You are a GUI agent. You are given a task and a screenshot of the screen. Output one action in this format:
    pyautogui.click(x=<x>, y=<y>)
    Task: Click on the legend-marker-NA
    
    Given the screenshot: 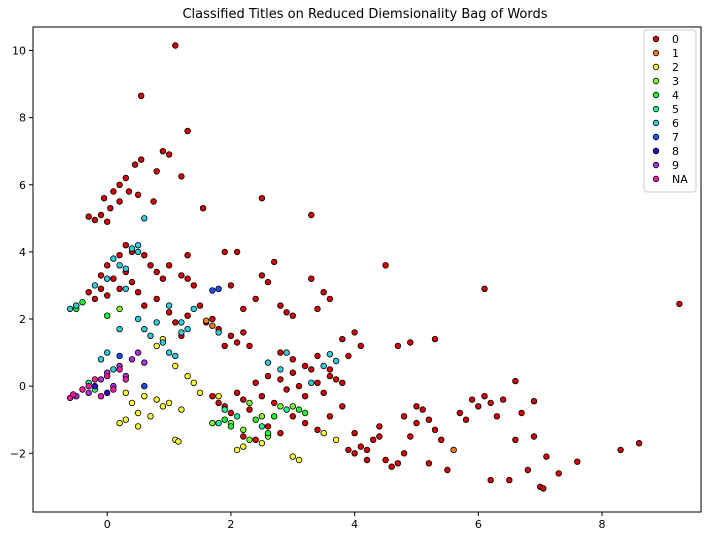 What is the action you would take?
    pyautogui.click(x=656, y=179)
    